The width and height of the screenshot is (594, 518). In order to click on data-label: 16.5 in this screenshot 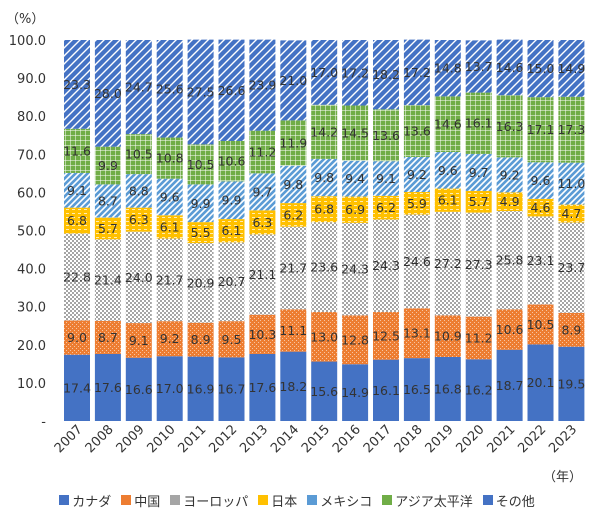, I will do `click(417, 389)`.